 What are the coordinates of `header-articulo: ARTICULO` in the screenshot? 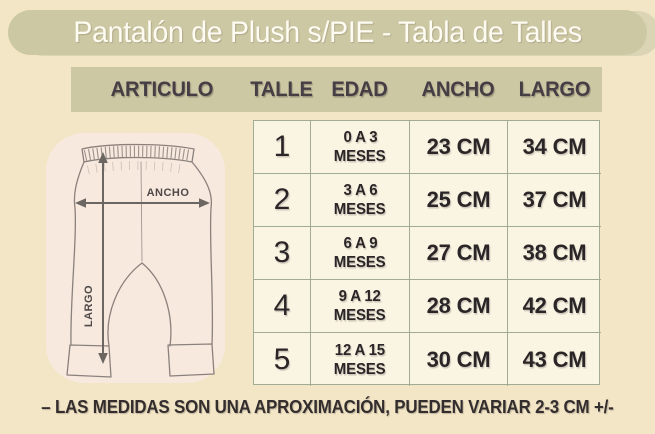 It's located at (162, 89).